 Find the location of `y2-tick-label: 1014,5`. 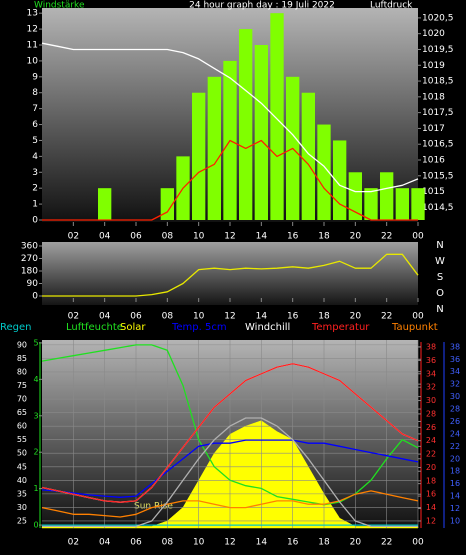

y2-tick-label: 1014,5 is located at coordinates (438, 208).